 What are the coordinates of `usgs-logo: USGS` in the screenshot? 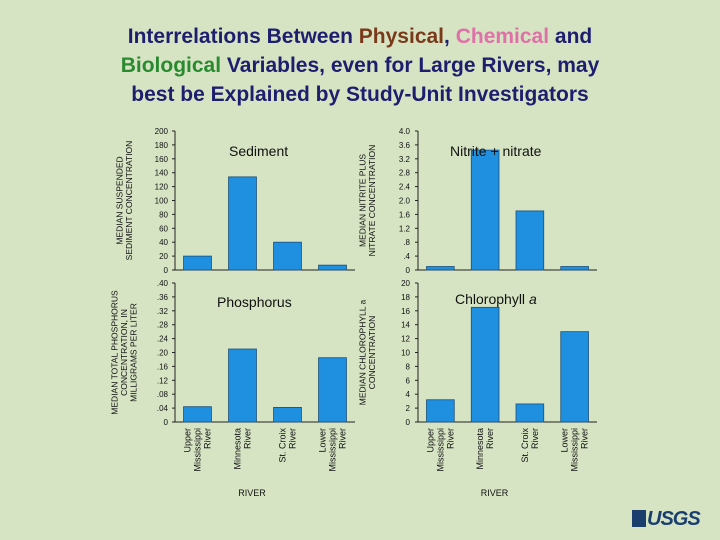 It's located at (668, 519).